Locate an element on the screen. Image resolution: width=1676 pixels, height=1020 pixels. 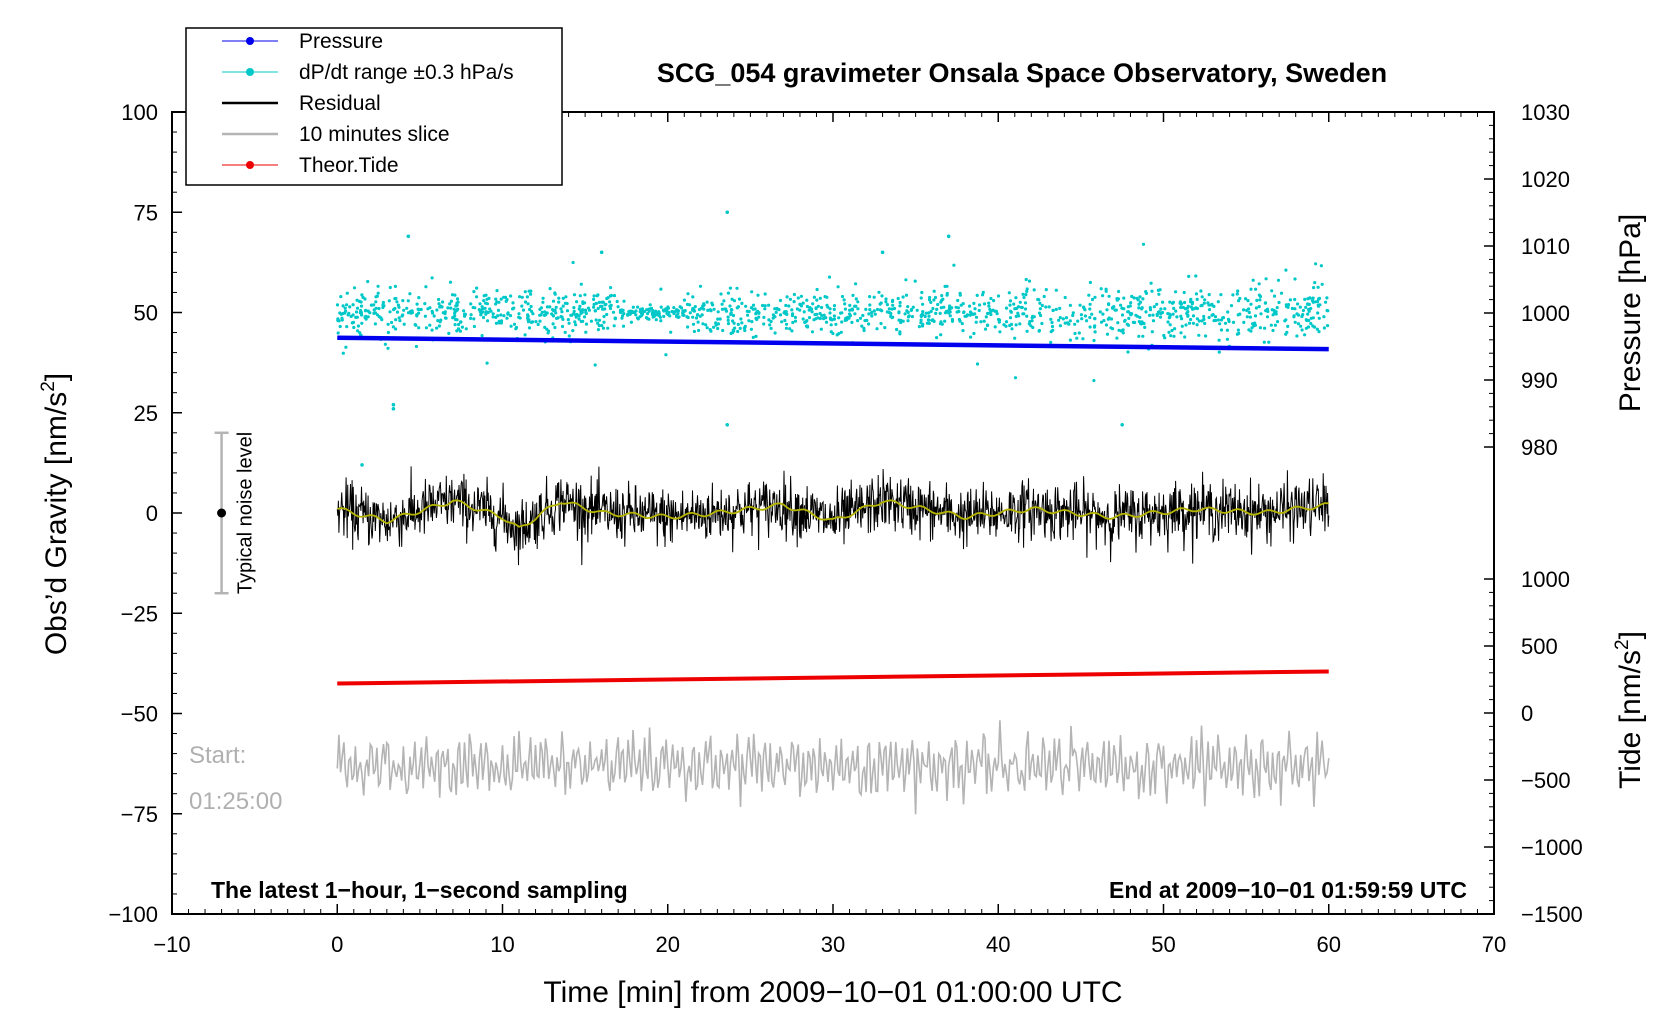
y-left-tick-label: 0 is located at coordinates (152, 513).